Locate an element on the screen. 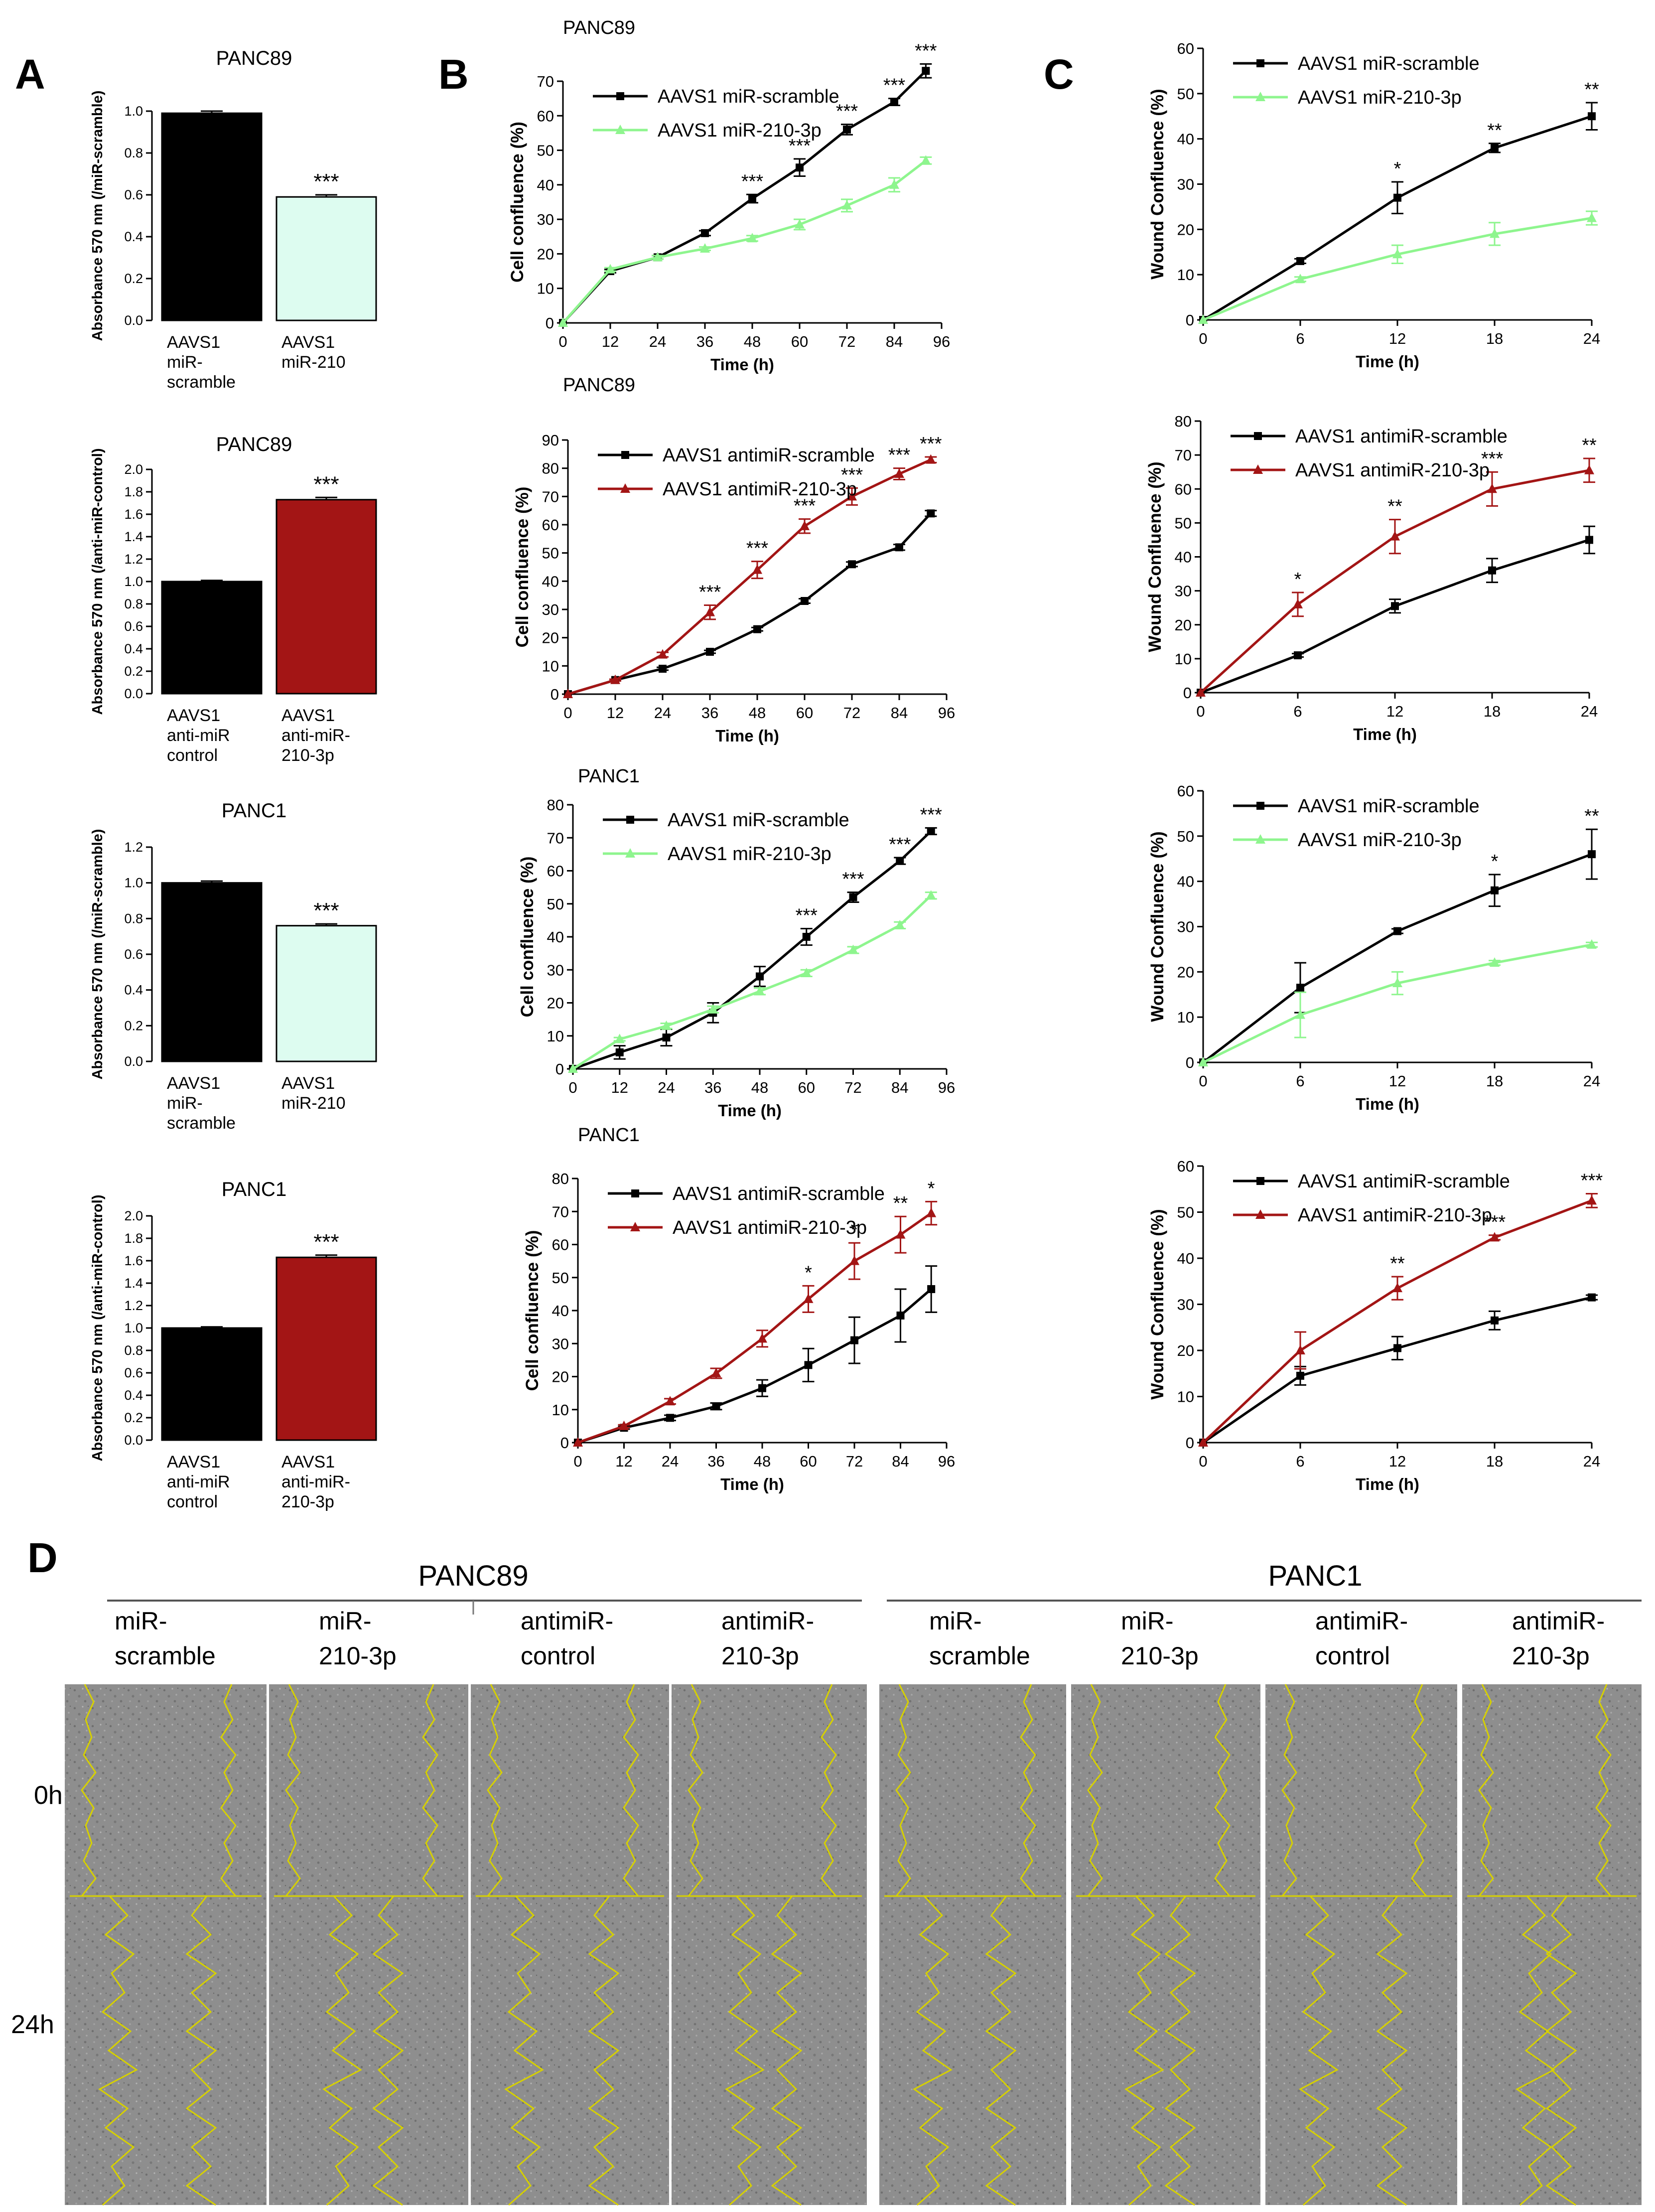 Image resolution: width=1655 pixels, height=2212 pixels. column-label: miR- is located at coordinates (141, 1621).